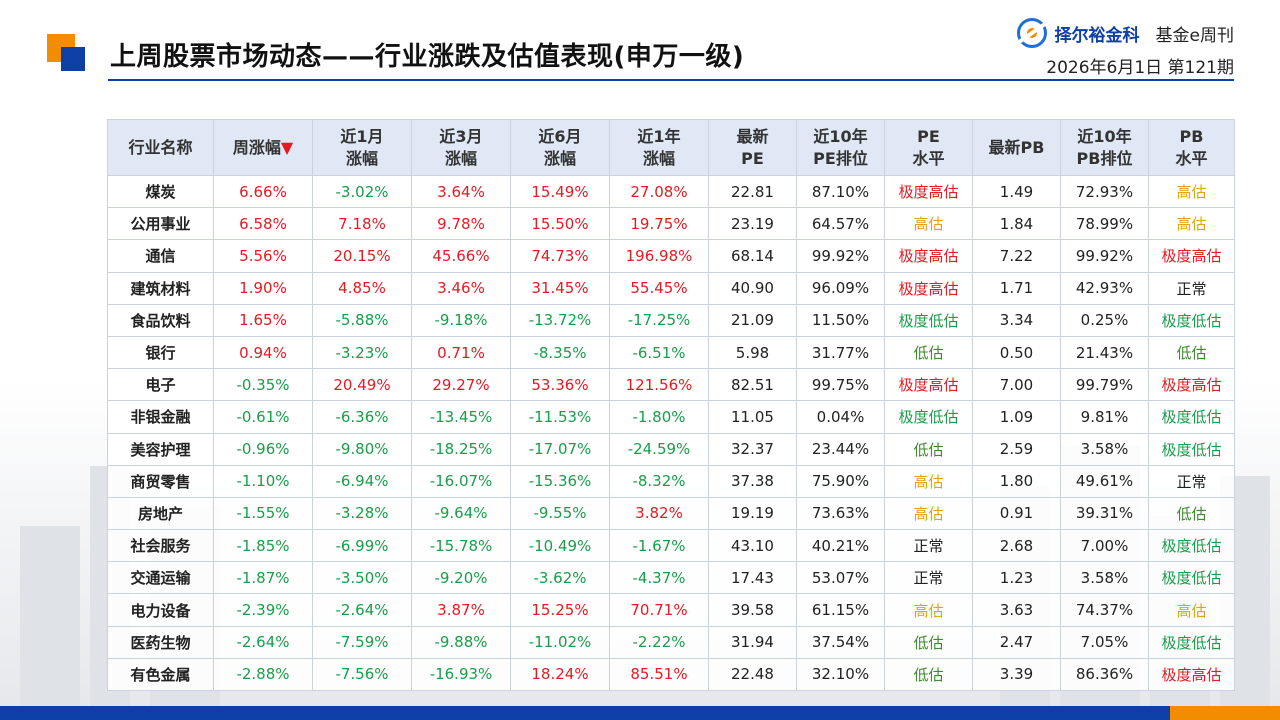 This screenshot has width=1280, height=720. What do you see at coordinates (160, 610) in the screenshot?
I see `cell-name: 电力设备` at bounding box center [160, 610].